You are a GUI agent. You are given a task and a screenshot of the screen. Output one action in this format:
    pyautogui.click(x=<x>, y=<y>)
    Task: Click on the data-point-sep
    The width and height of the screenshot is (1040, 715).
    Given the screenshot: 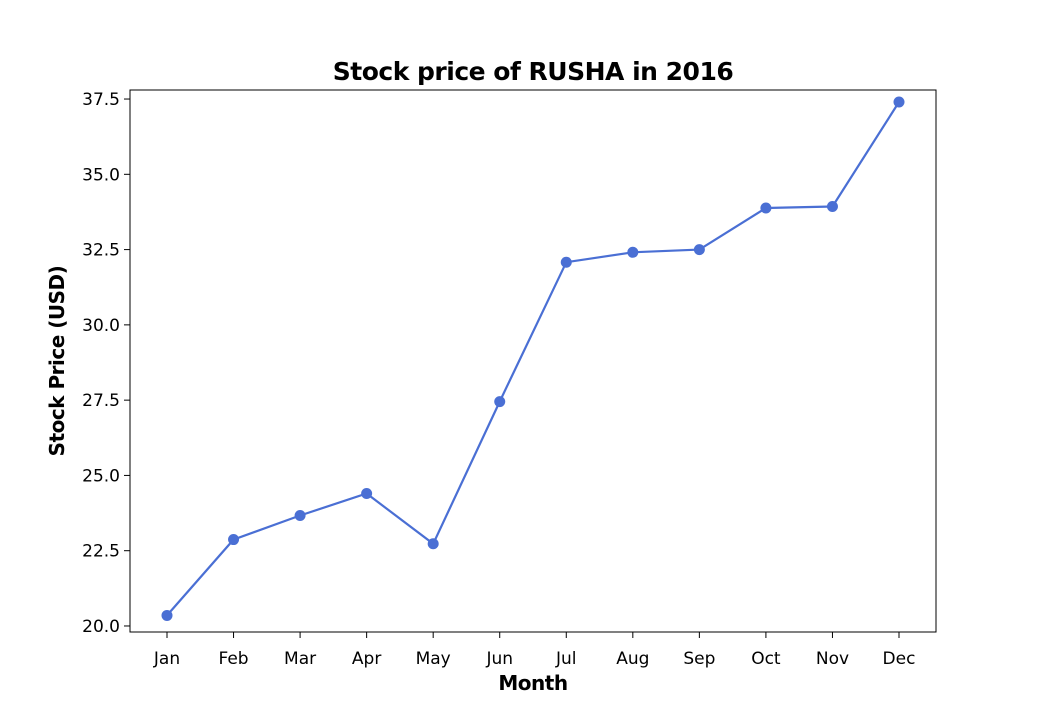 What is the action you would take?
    pyautogui.click(x=699, y=250)
    